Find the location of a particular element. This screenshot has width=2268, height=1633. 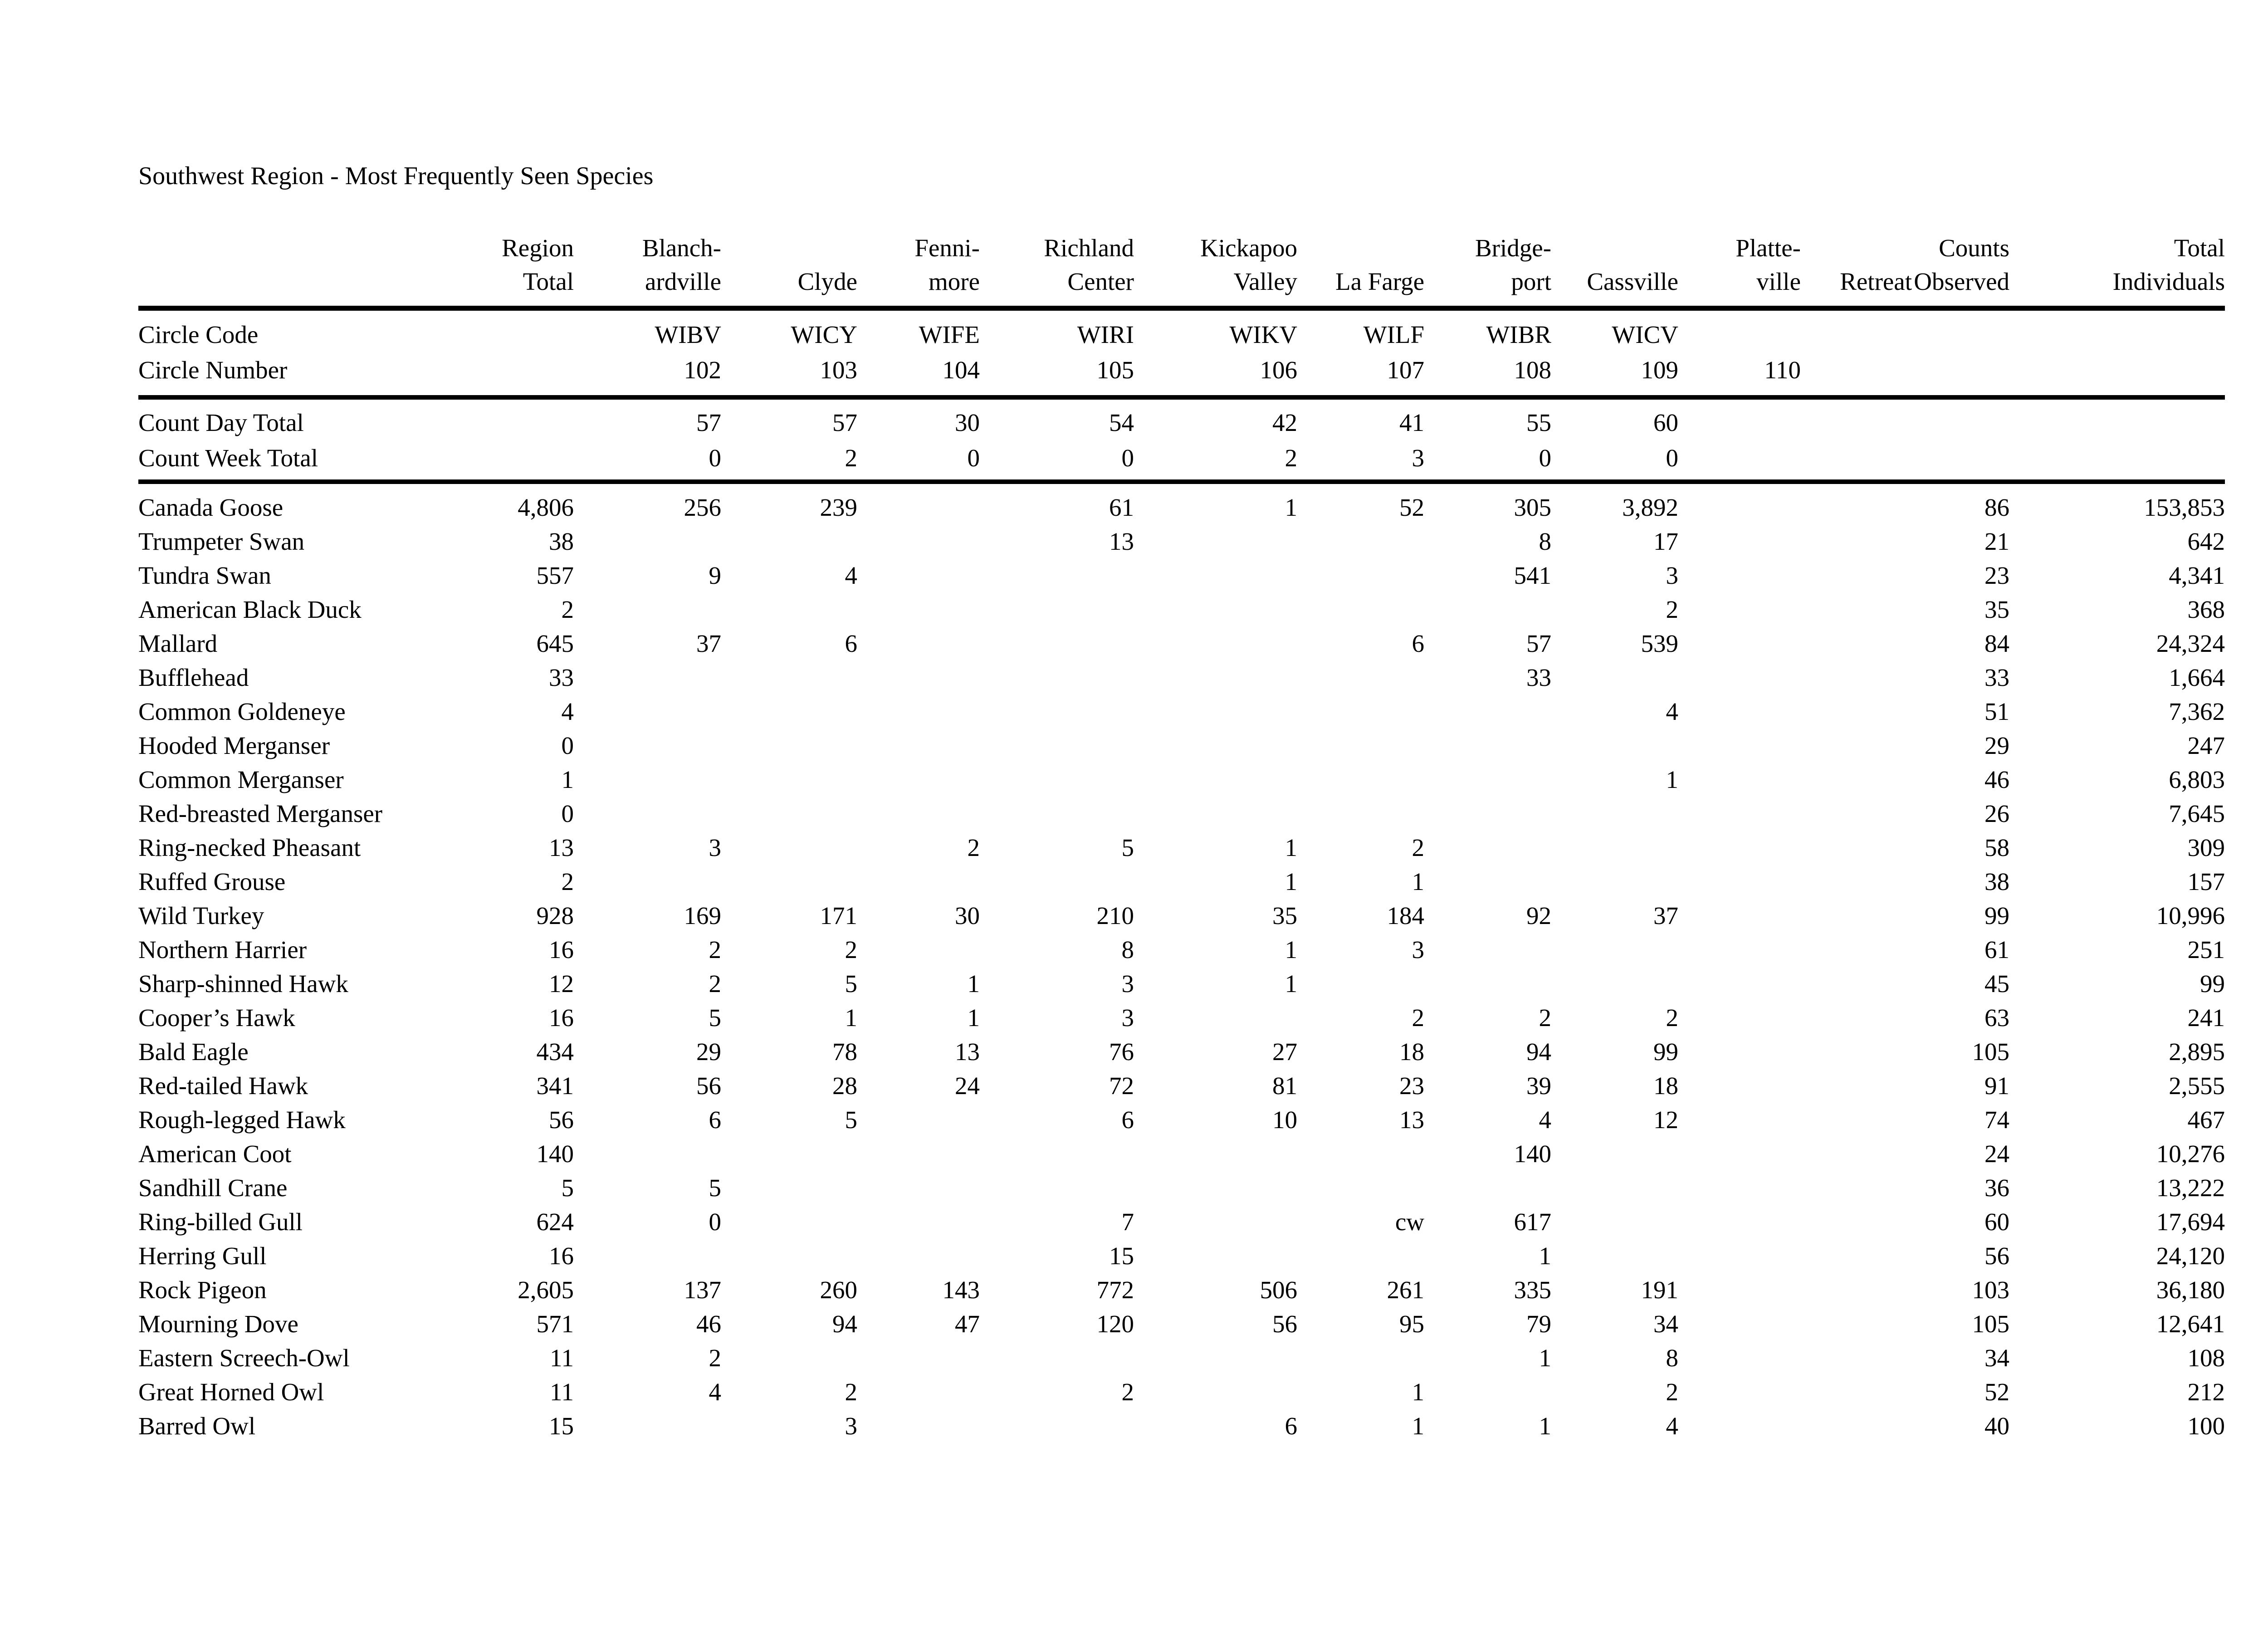

count-cell-clyde: 6 is located at coordinates (852, 643).